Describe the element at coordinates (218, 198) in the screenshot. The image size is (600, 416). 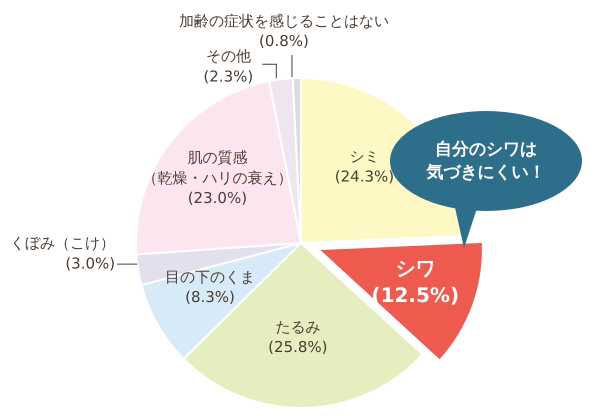
I see `data-label: (23.0%)` at that location.